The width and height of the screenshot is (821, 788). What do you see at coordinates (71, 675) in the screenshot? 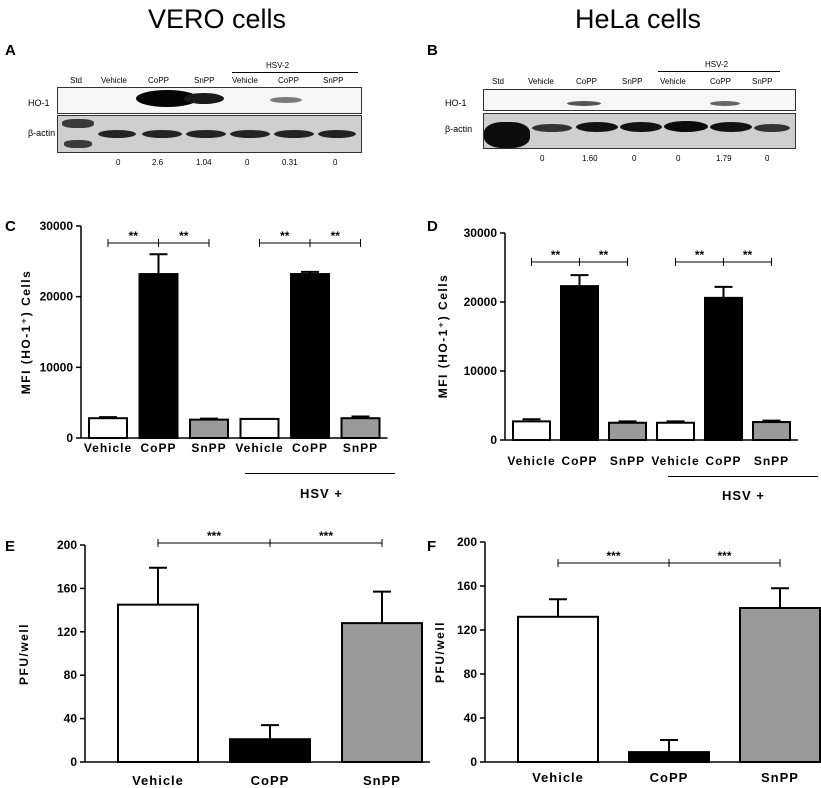
I see `chart-e-ytick-label-2: 80` at bounding box center [71, 675].